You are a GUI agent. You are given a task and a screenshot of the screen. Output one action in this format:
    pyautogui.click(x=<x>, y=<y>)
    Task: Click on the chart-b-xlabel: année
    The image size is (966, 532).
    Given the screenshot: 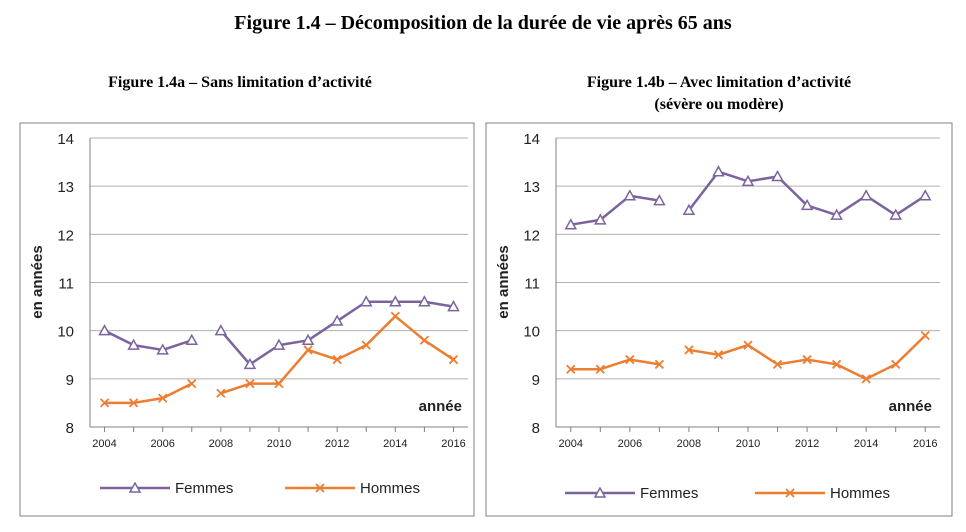 What is the action you would take?
    pyautogui.click(x=910, y=406)
    